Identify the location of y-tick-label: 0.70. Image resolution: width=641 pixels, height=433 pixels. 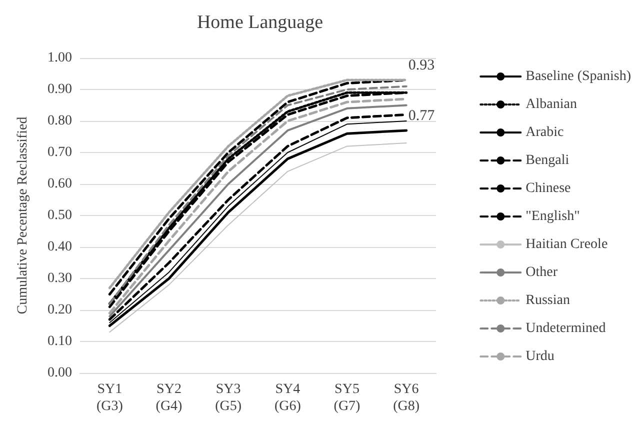
(60, 152).